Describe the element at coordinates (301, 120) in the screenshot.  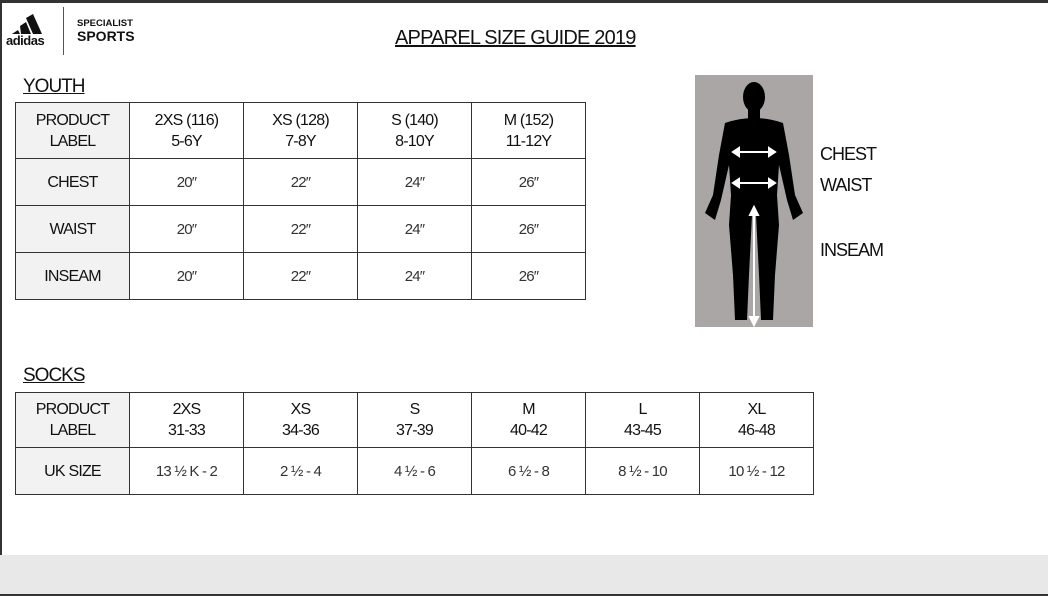
I see `size-name: XS (128)` at that location.